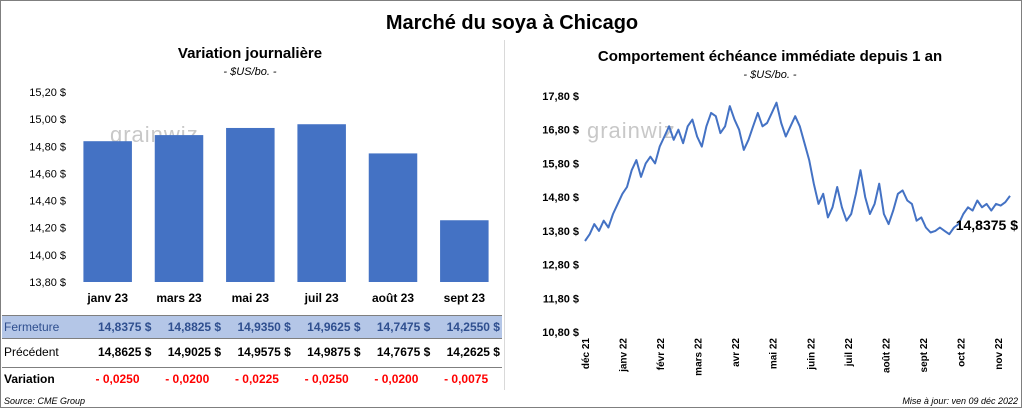 The width and height of the screenshot is (1024, 410). I want to click on x-tick-label: sept 23, so click(465, 298).